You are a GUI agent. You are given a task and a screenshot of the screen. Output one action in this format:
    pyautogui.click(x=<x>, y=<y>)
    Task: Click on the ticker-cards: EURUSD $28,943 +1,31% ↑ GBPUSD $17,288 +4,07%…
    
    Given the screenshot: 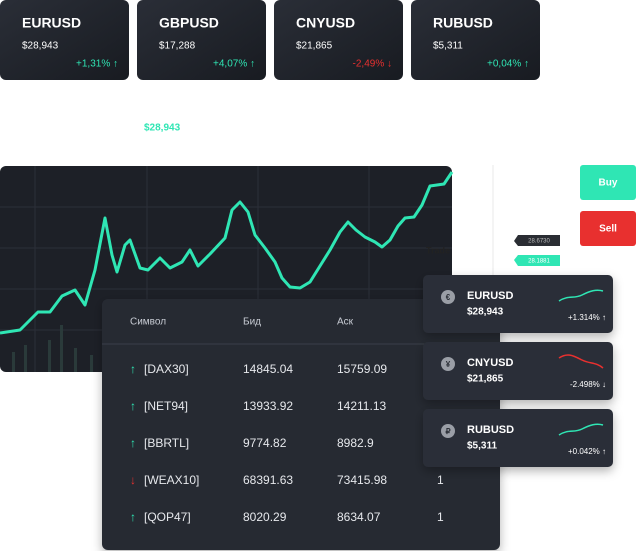 What is the action you would take?
    pyautogui.click(x=270, y=40)
    